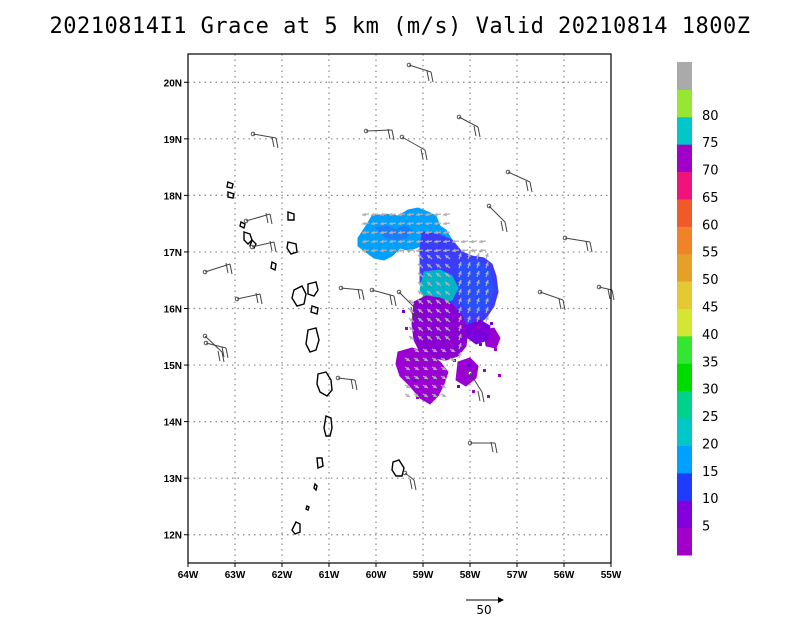  Describe the element at coordinates (176, 310) in the screenshot. I see `y-axis: 12N 13N 14N 15N 16N 17N 18N 19N 20N` at that location.